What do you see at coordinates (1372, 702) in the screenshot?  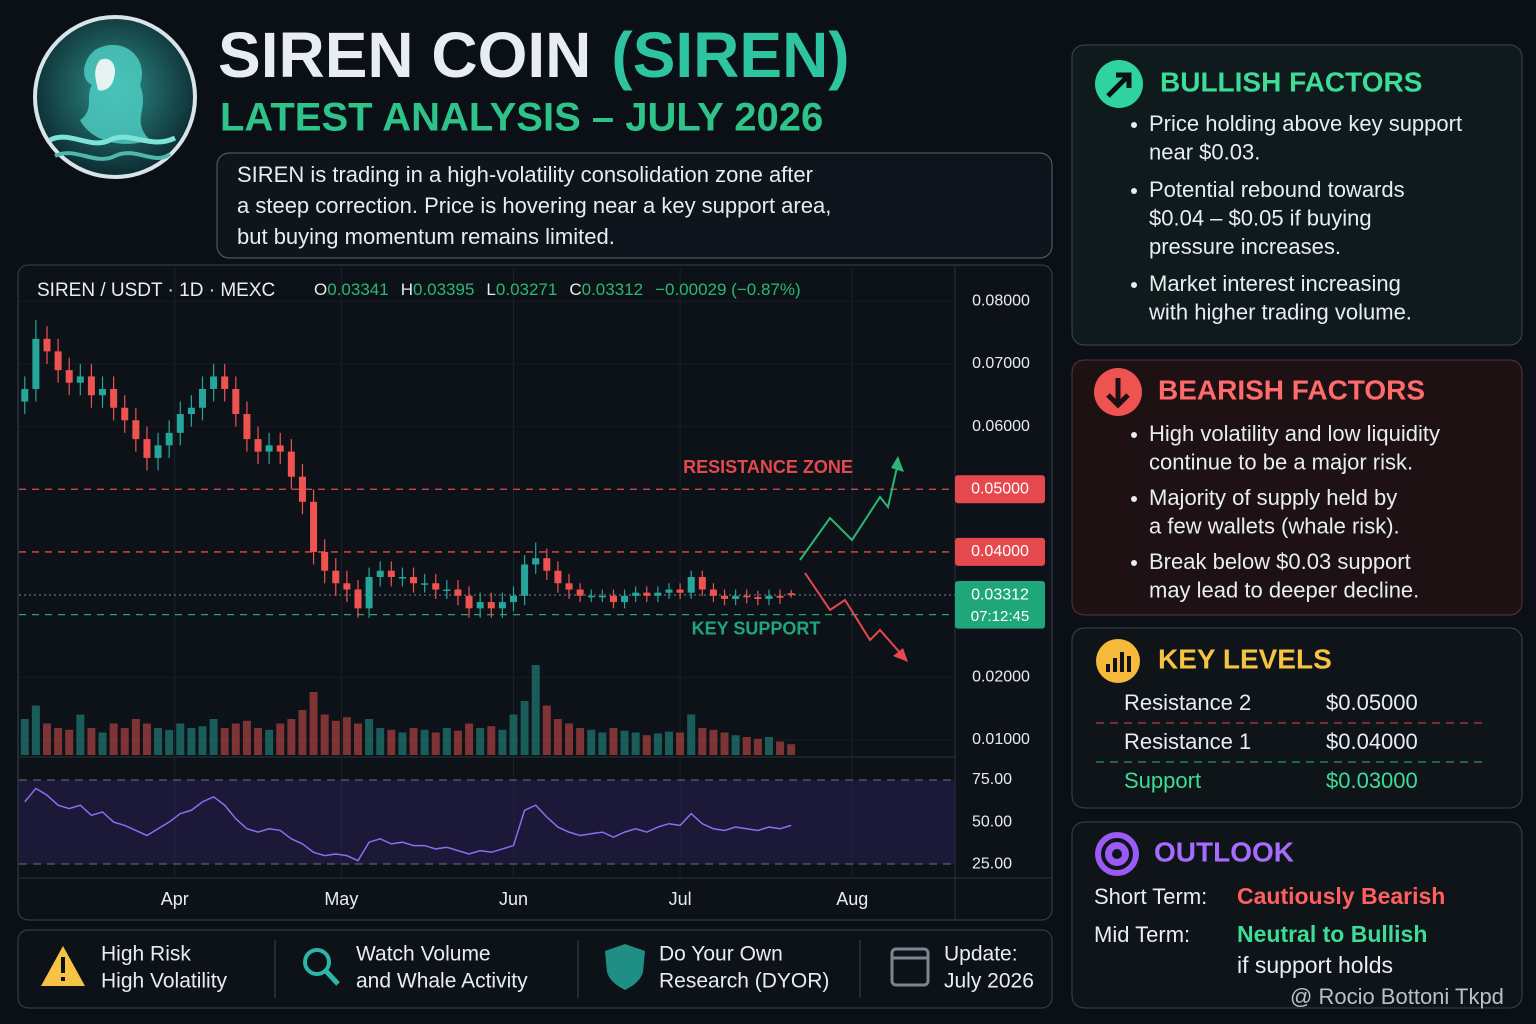 I see `level-value: $0.05000` at bounding box center [1372, 702].